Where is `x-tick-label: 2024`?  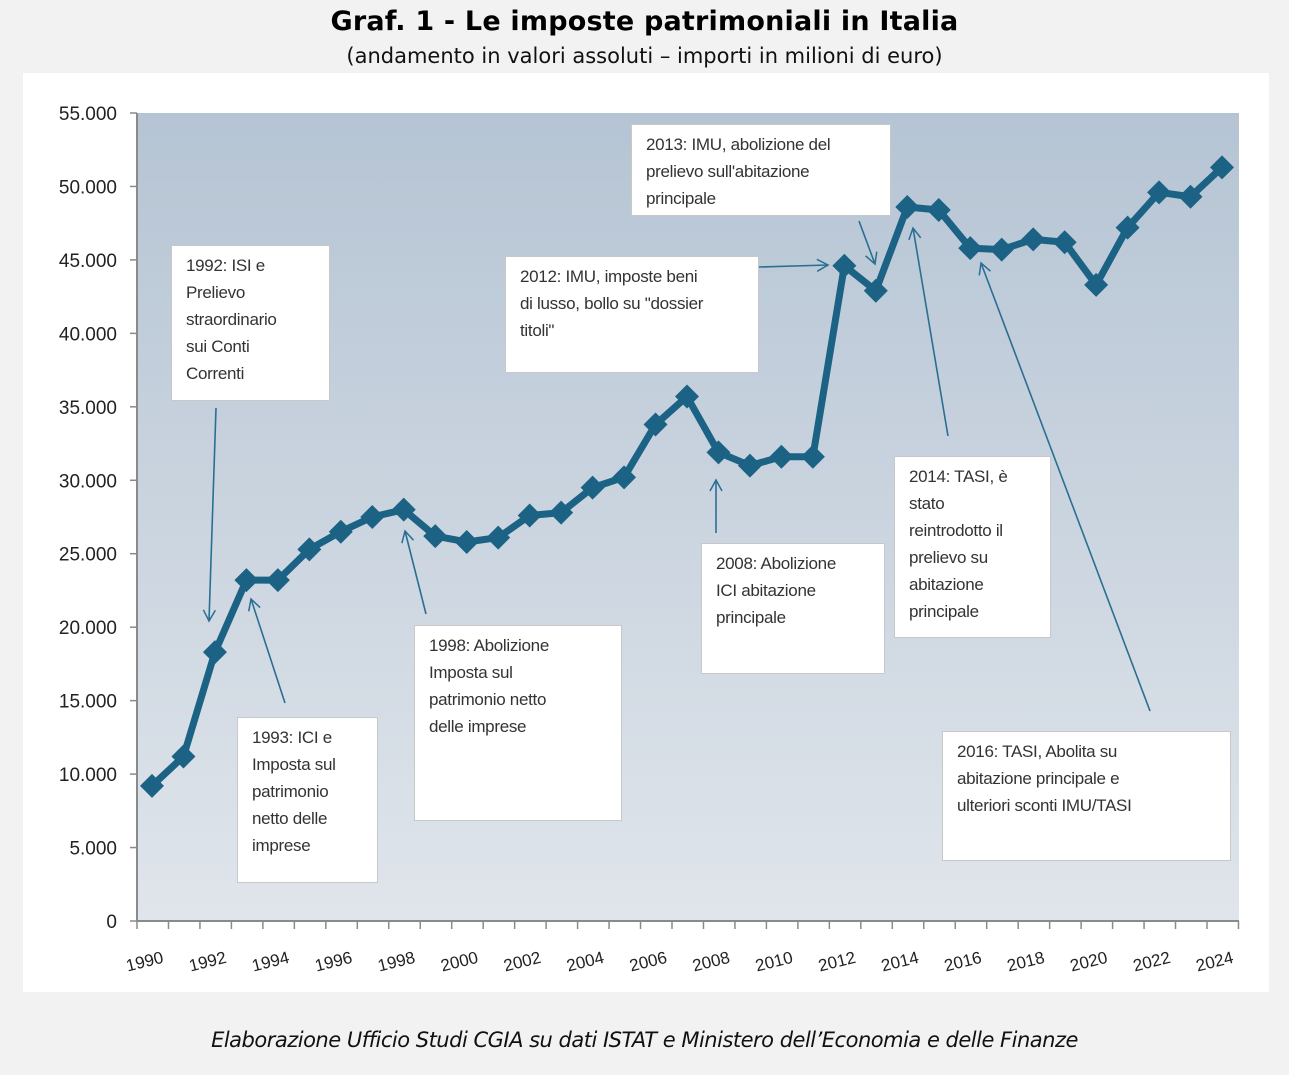
x-tick-label: 2024 is located at coordinates (1214, 962).